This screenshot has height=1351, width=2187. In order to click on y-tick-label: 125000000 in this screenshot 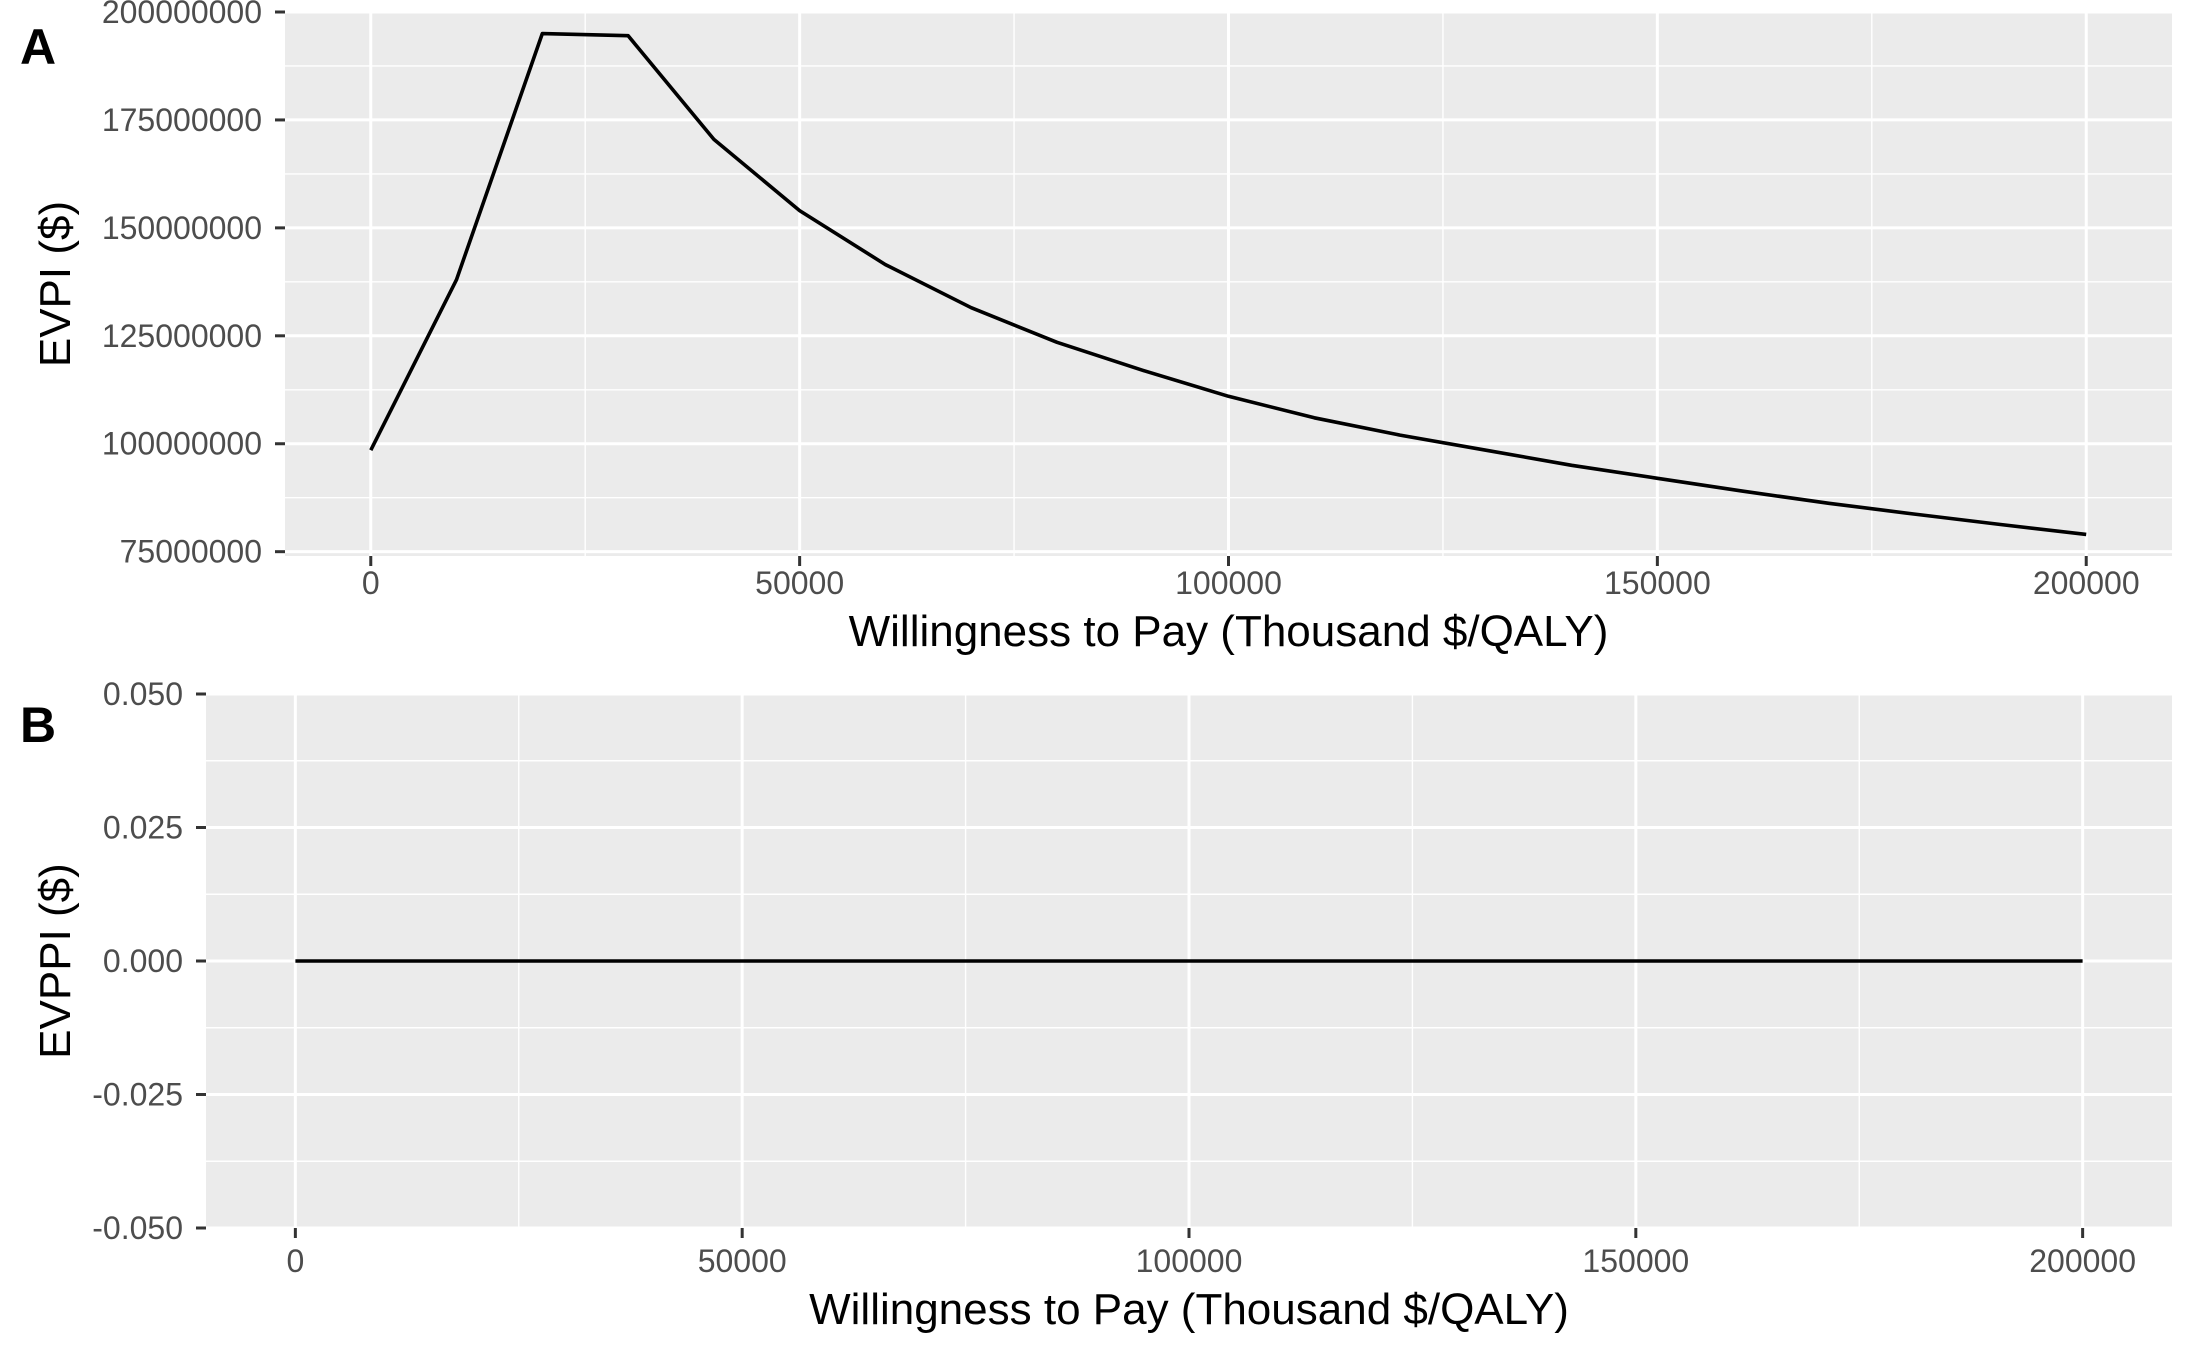, I will do `click(182, 336)`.